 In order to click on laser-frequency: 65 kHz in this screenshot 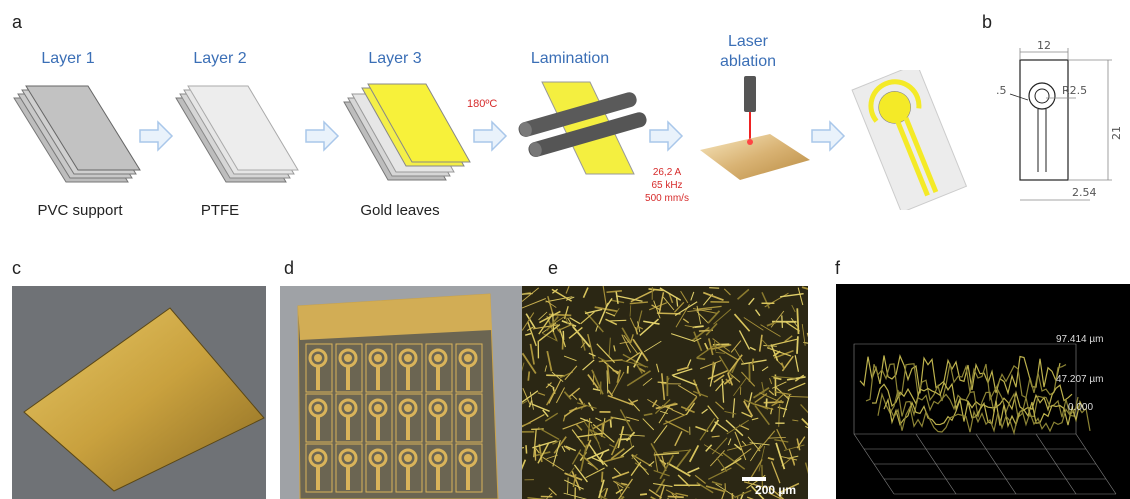, I will do `click(667, 185)`.